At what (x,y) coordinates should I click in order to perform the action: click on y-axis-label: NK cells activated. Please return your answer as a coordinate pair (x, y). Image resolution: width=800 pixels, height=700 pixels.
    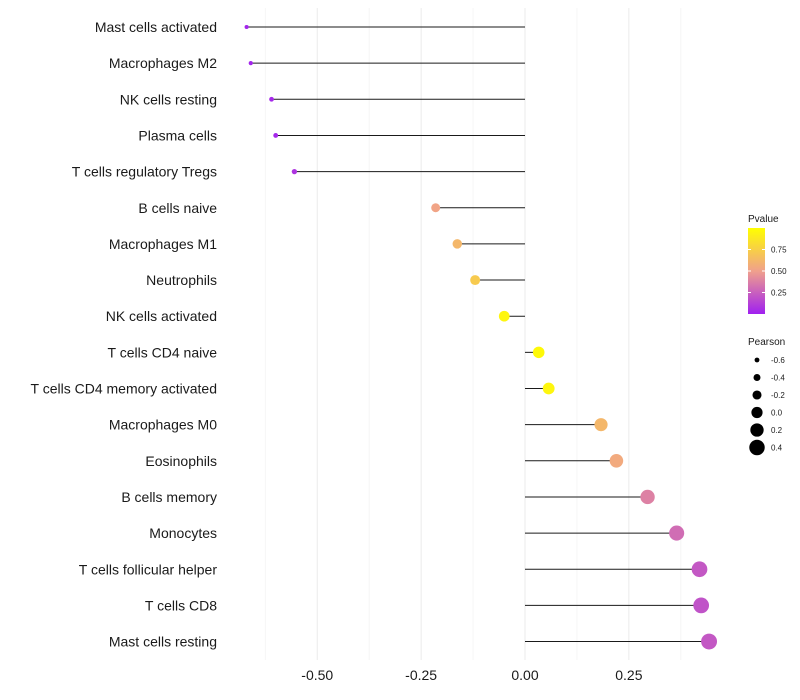
    Looking at the image, I should click on (161, 316).